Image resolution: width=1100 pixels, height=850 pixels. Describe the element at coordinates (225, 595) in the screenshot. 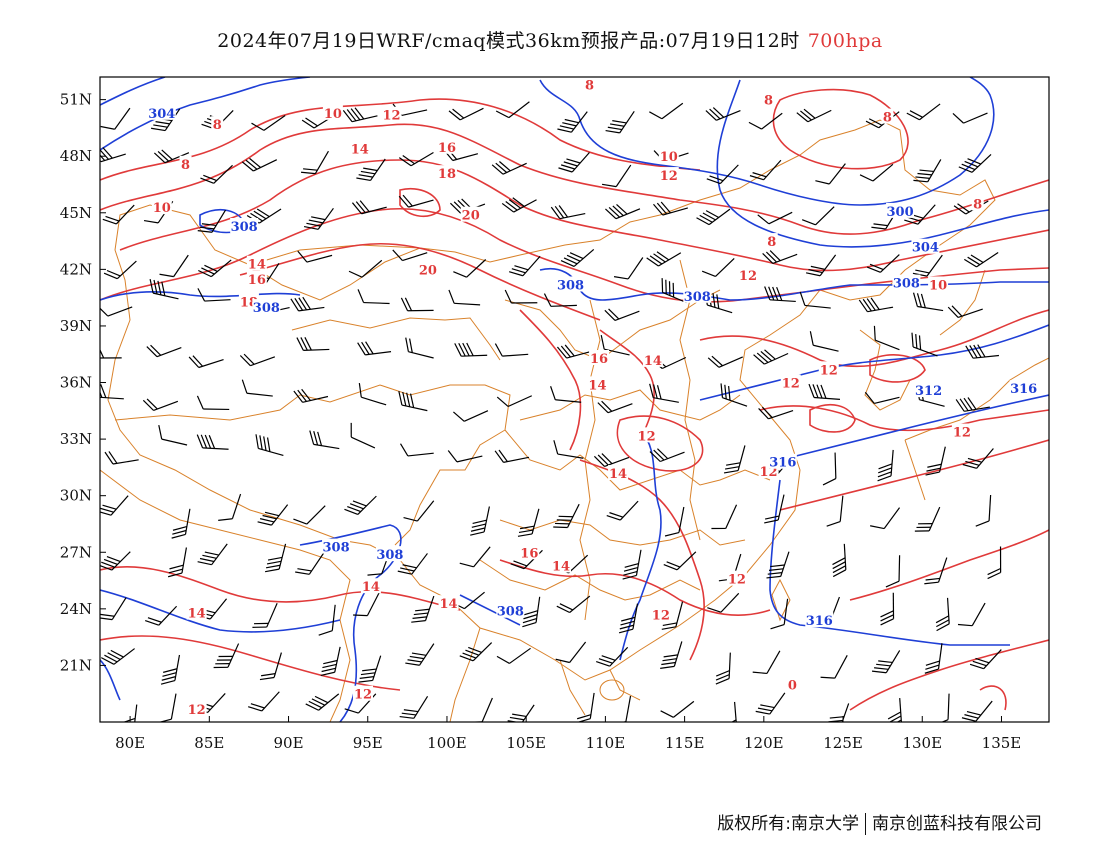

I see `india-border` at that location.